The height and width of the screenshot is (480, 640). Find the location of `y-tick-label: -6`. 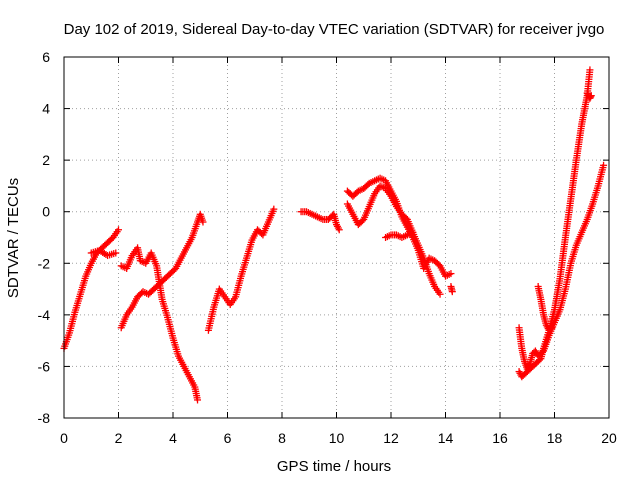

y-tick-label: -6 is located at coordinates (44, 366).